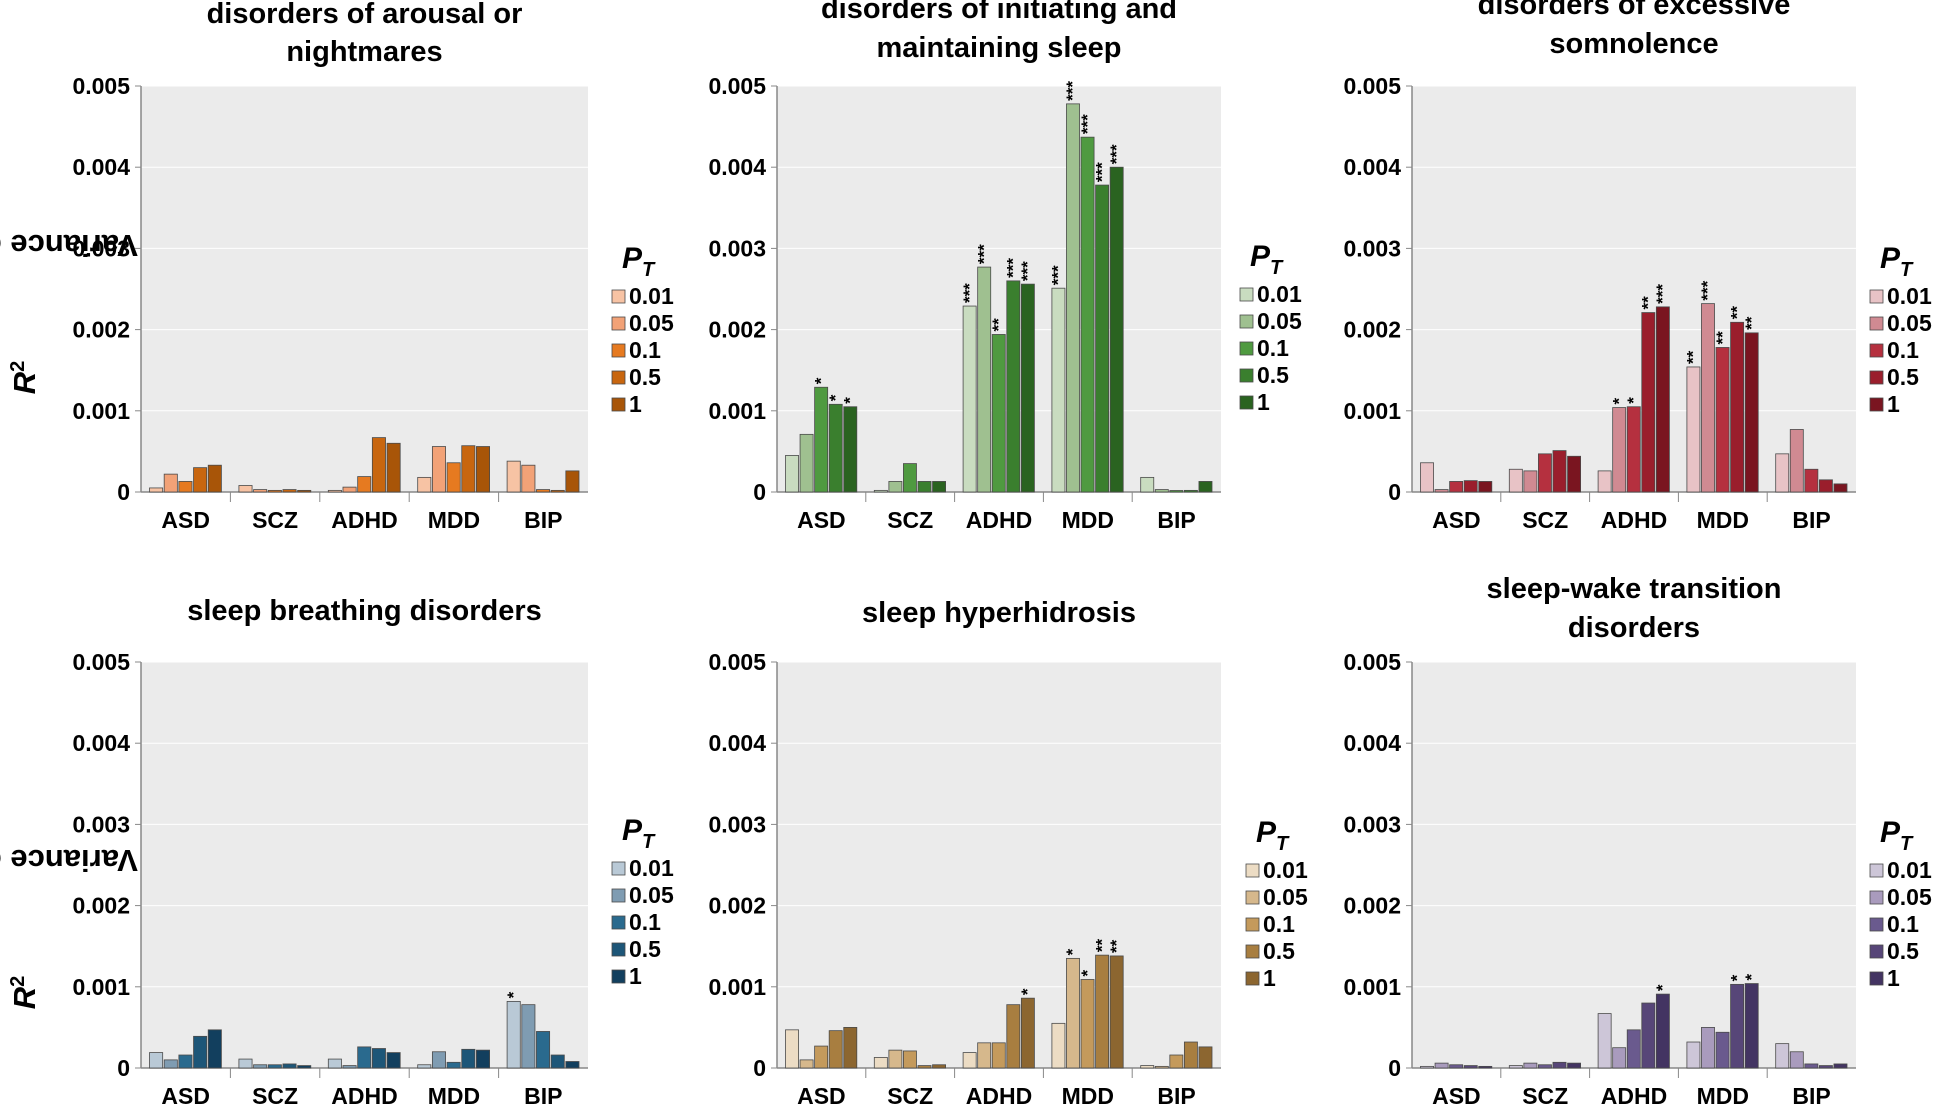  I want to click on bar-mdd-0.1, so click(453, 477).